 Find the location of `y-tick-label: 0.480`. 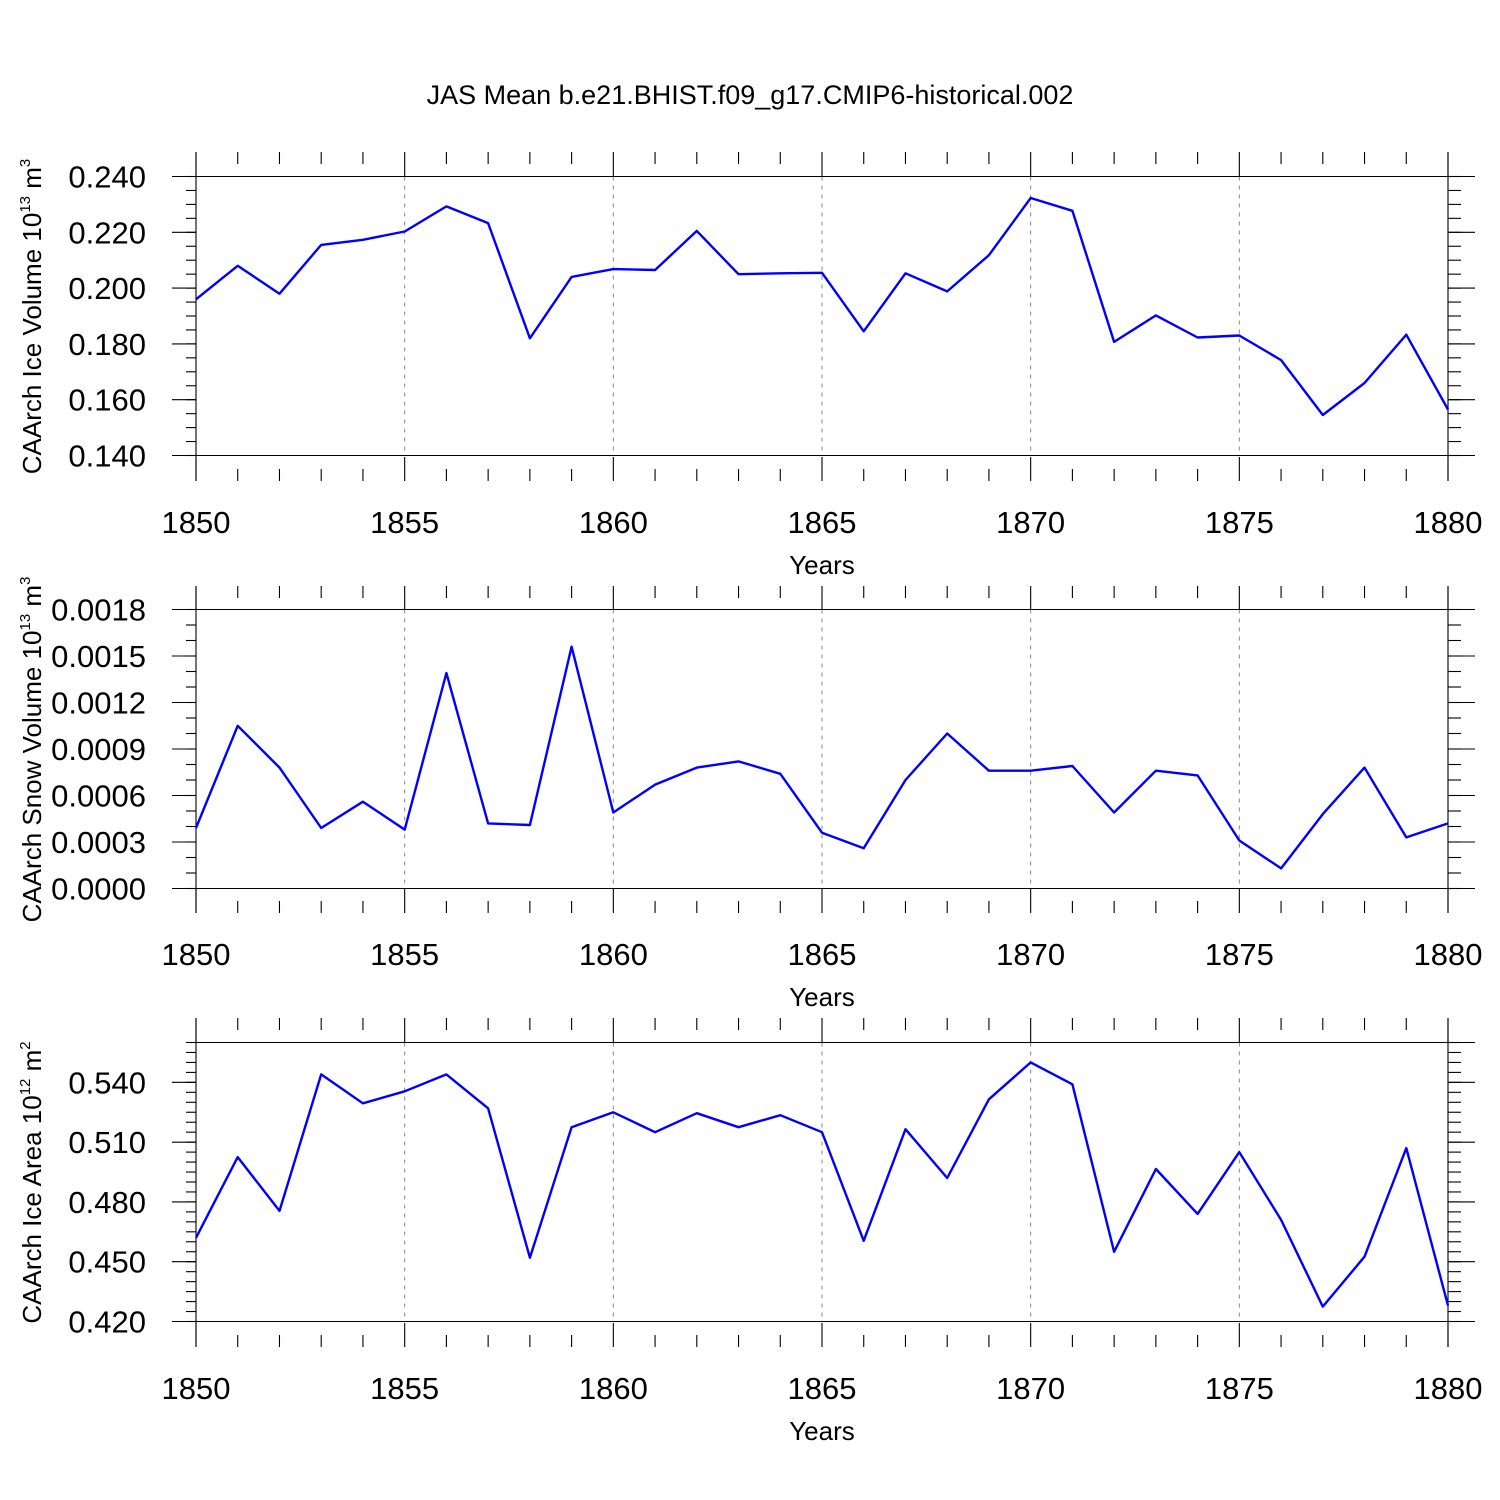

y-tick-label: 0.480 is located at coordinates (107, 1202).